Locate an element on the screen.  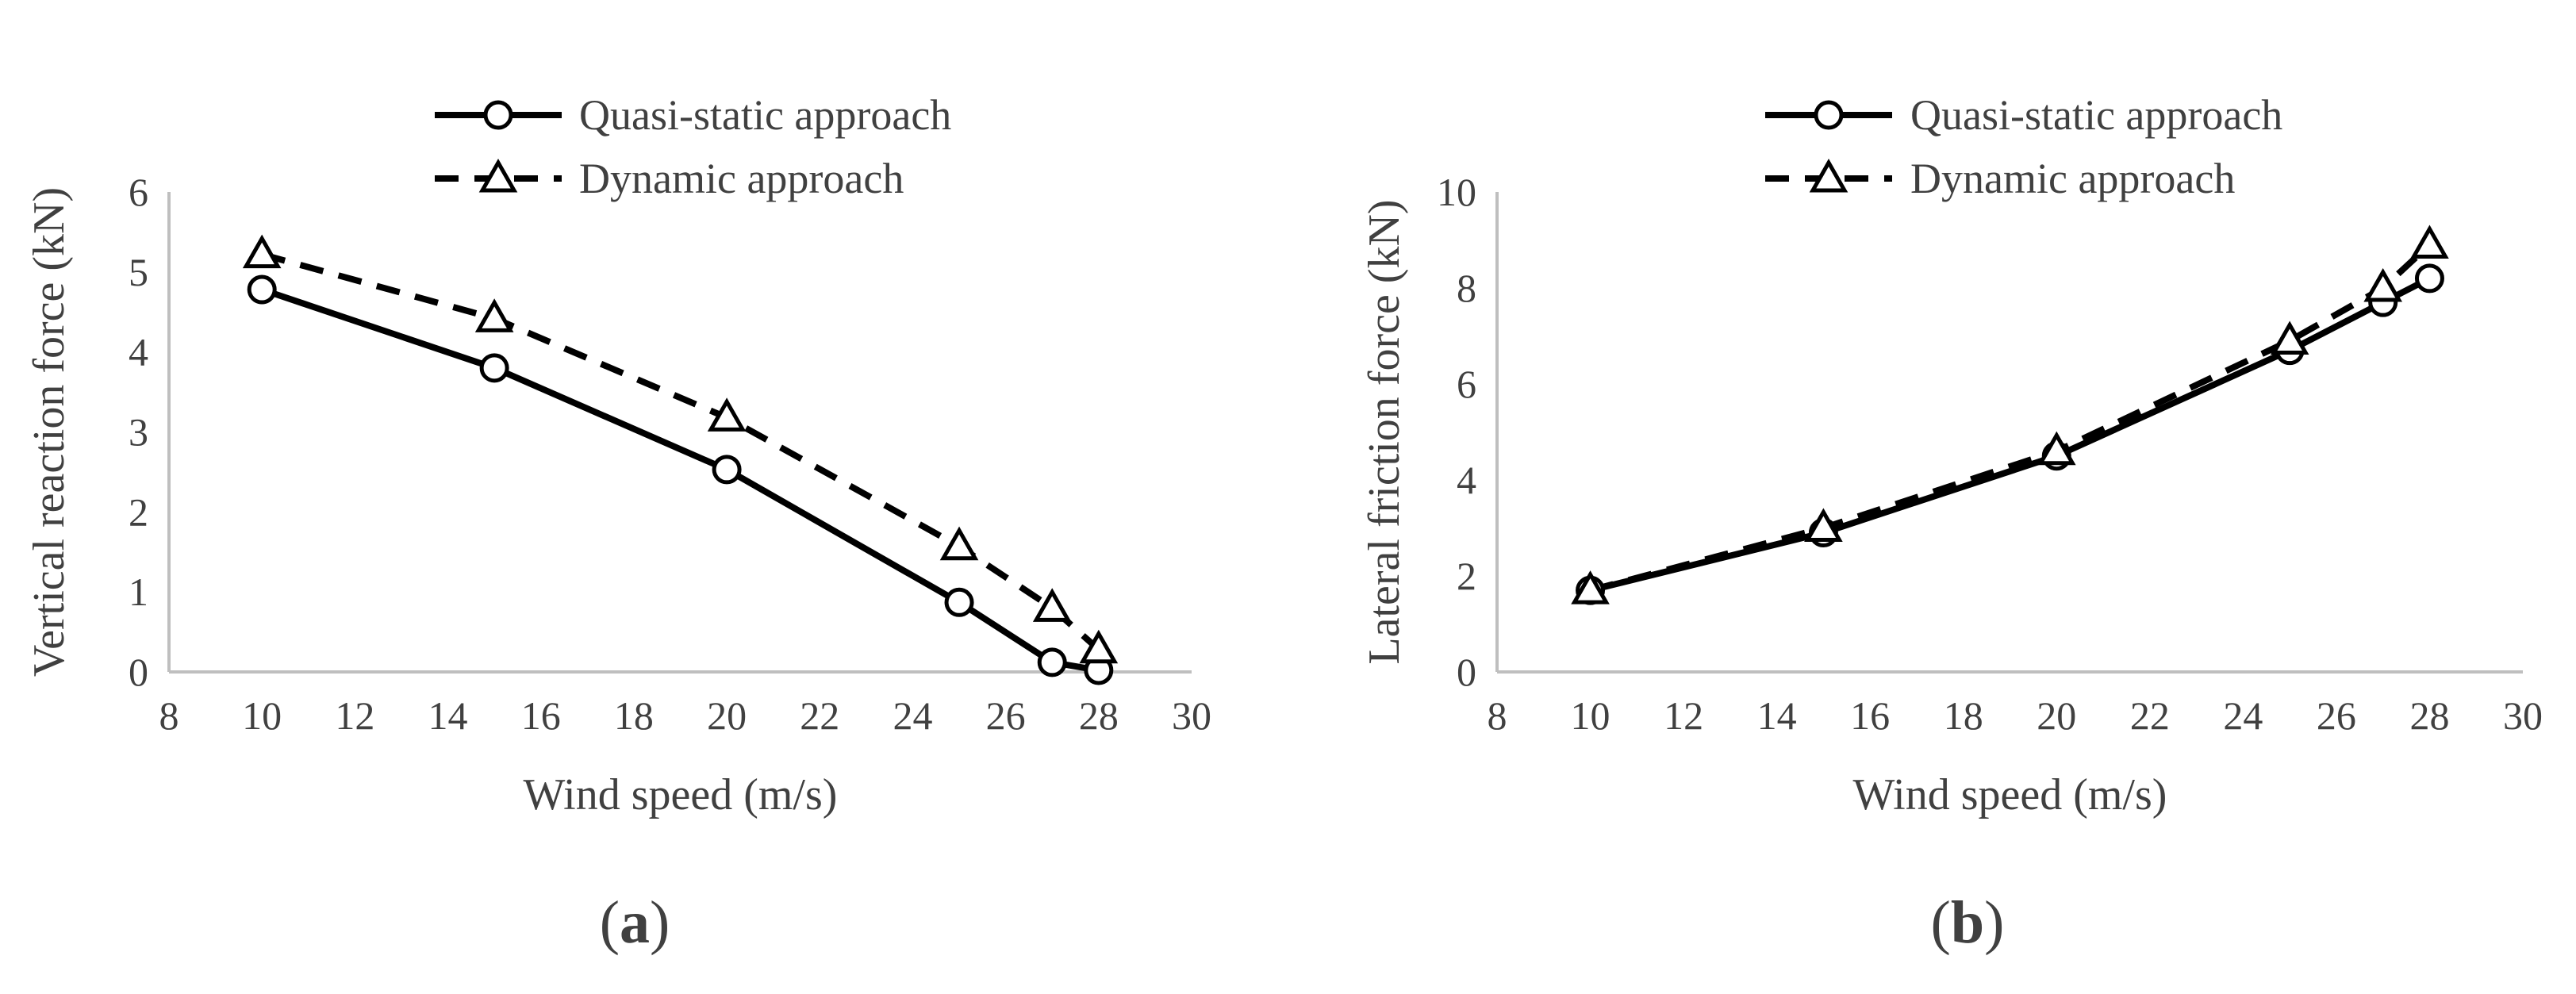
panel-label-b: (b) is located at coordinates (1968, 923).